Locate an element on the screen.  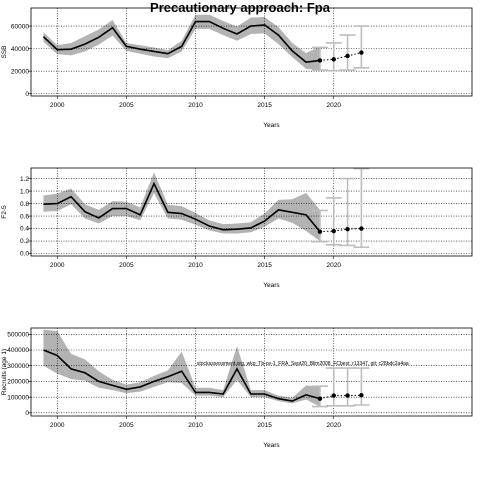
rec-ytick-label: 500000 is located at coordinates (18, 334).